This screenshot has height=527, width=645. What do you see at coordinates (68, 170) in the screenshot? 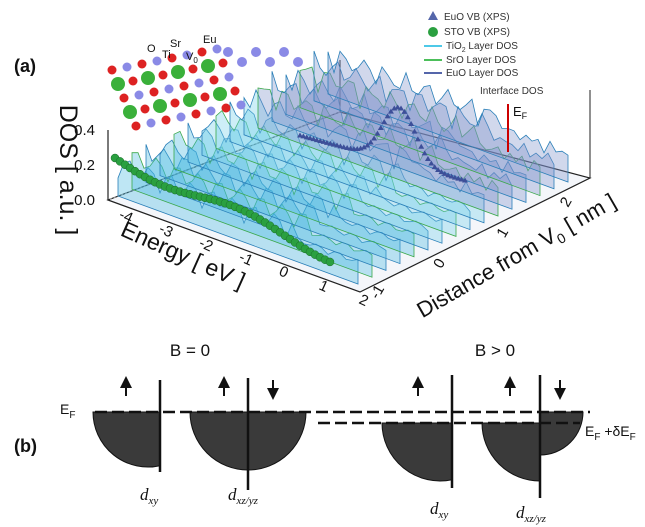
I see `y-axis-label: DOS [ a.u. ]` at bounding box center [68, 170].